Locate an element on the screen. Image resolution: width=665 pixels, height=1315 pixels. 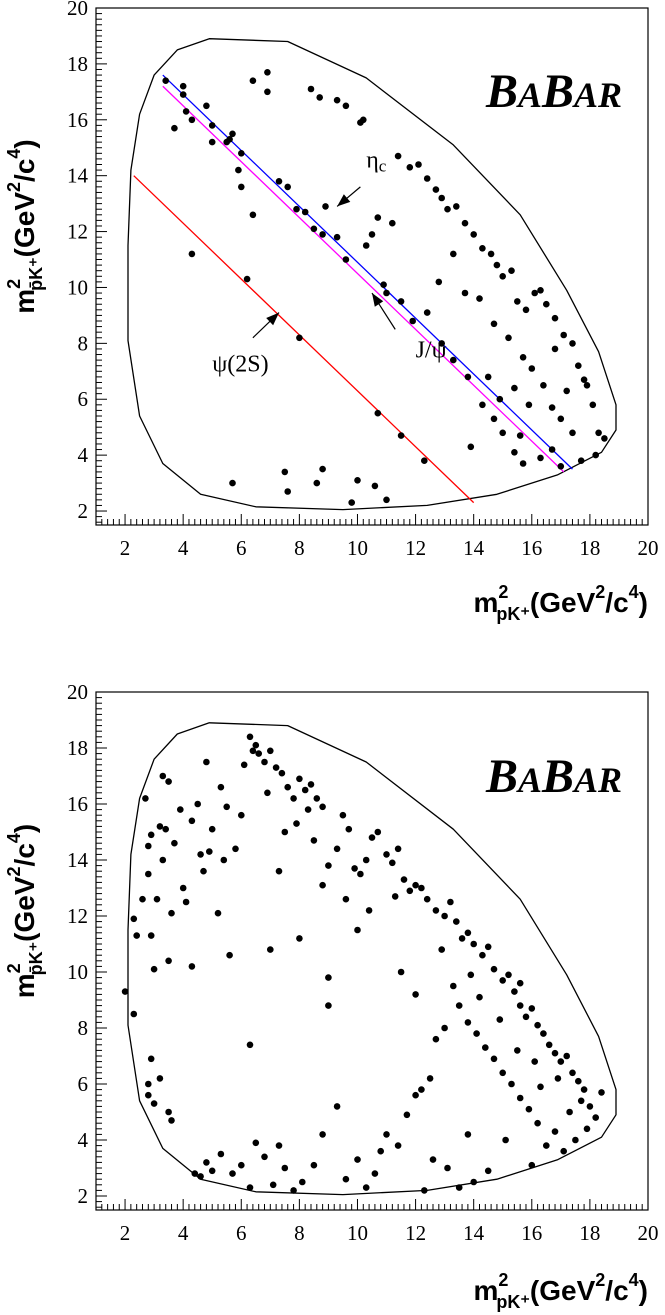
x-axis-title: m2 pK⁺(GeV2/c4) is located at coordinates (561, 1291).